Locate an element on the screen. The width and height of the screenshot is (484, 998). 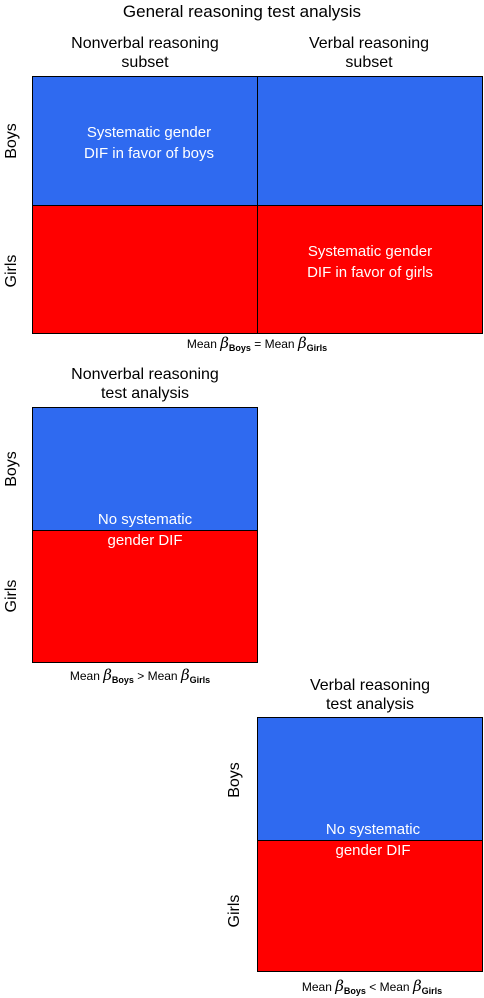
panel1-col1-header-line1: Nonverbal reasoning is located at coordinates (145, 43).